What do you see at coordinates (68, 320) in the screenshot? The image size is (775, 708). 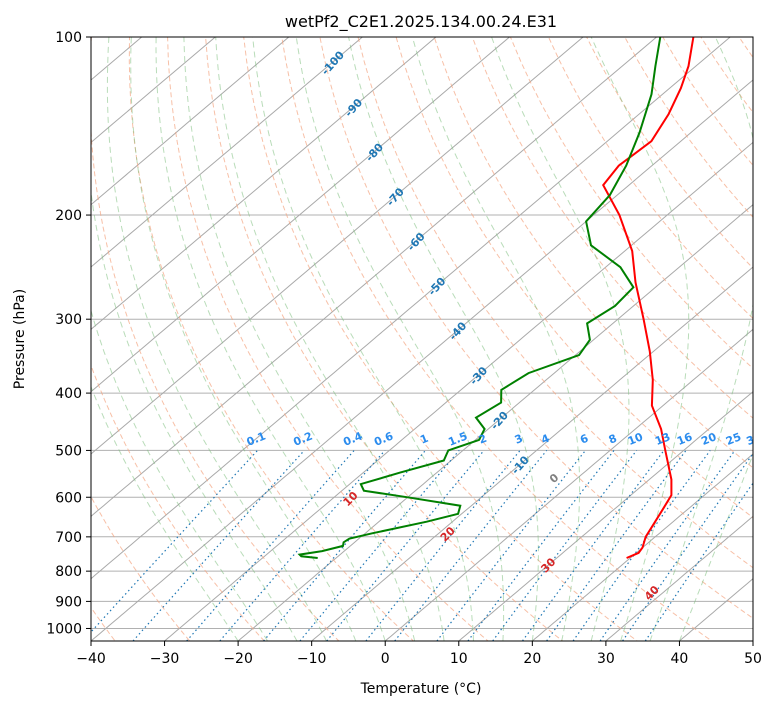 I see `y-tick-label: 300` at bounding box center [68, 320].